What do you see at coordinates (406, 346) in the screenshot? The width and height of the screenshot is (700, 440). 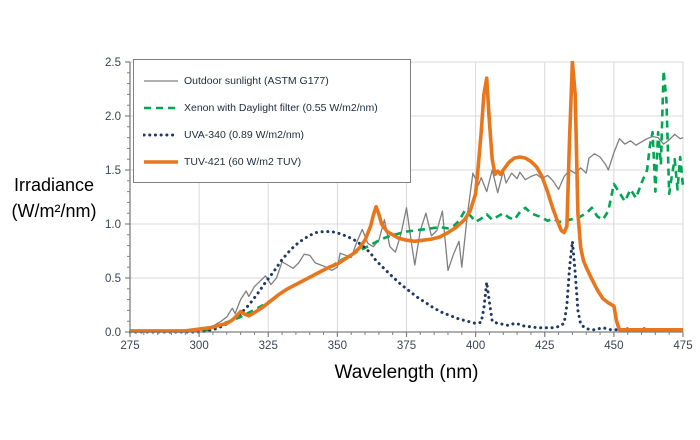 I see `x-tick-label: 375` at bounding box center [406, 346].